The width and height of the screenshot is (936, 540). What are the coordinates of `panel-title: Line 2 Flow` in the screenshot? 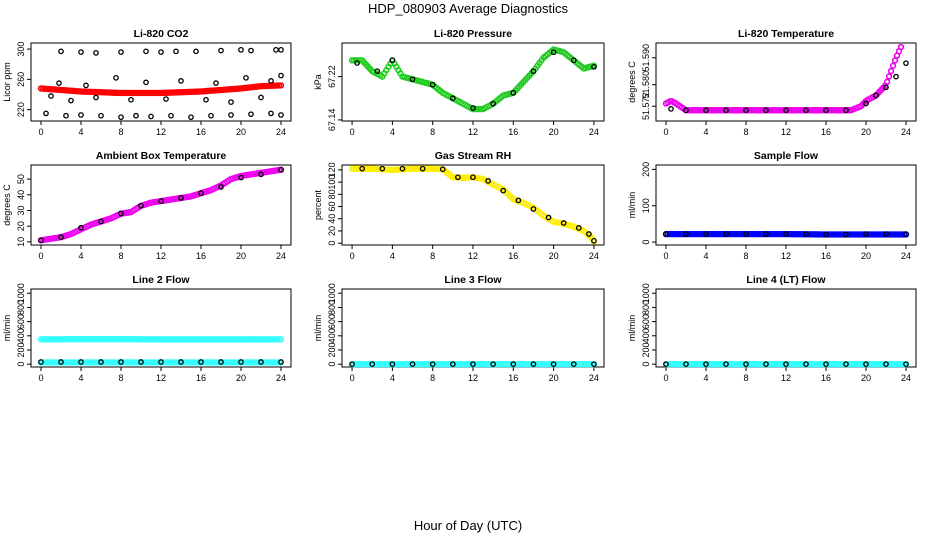 It's located at (161, 280).